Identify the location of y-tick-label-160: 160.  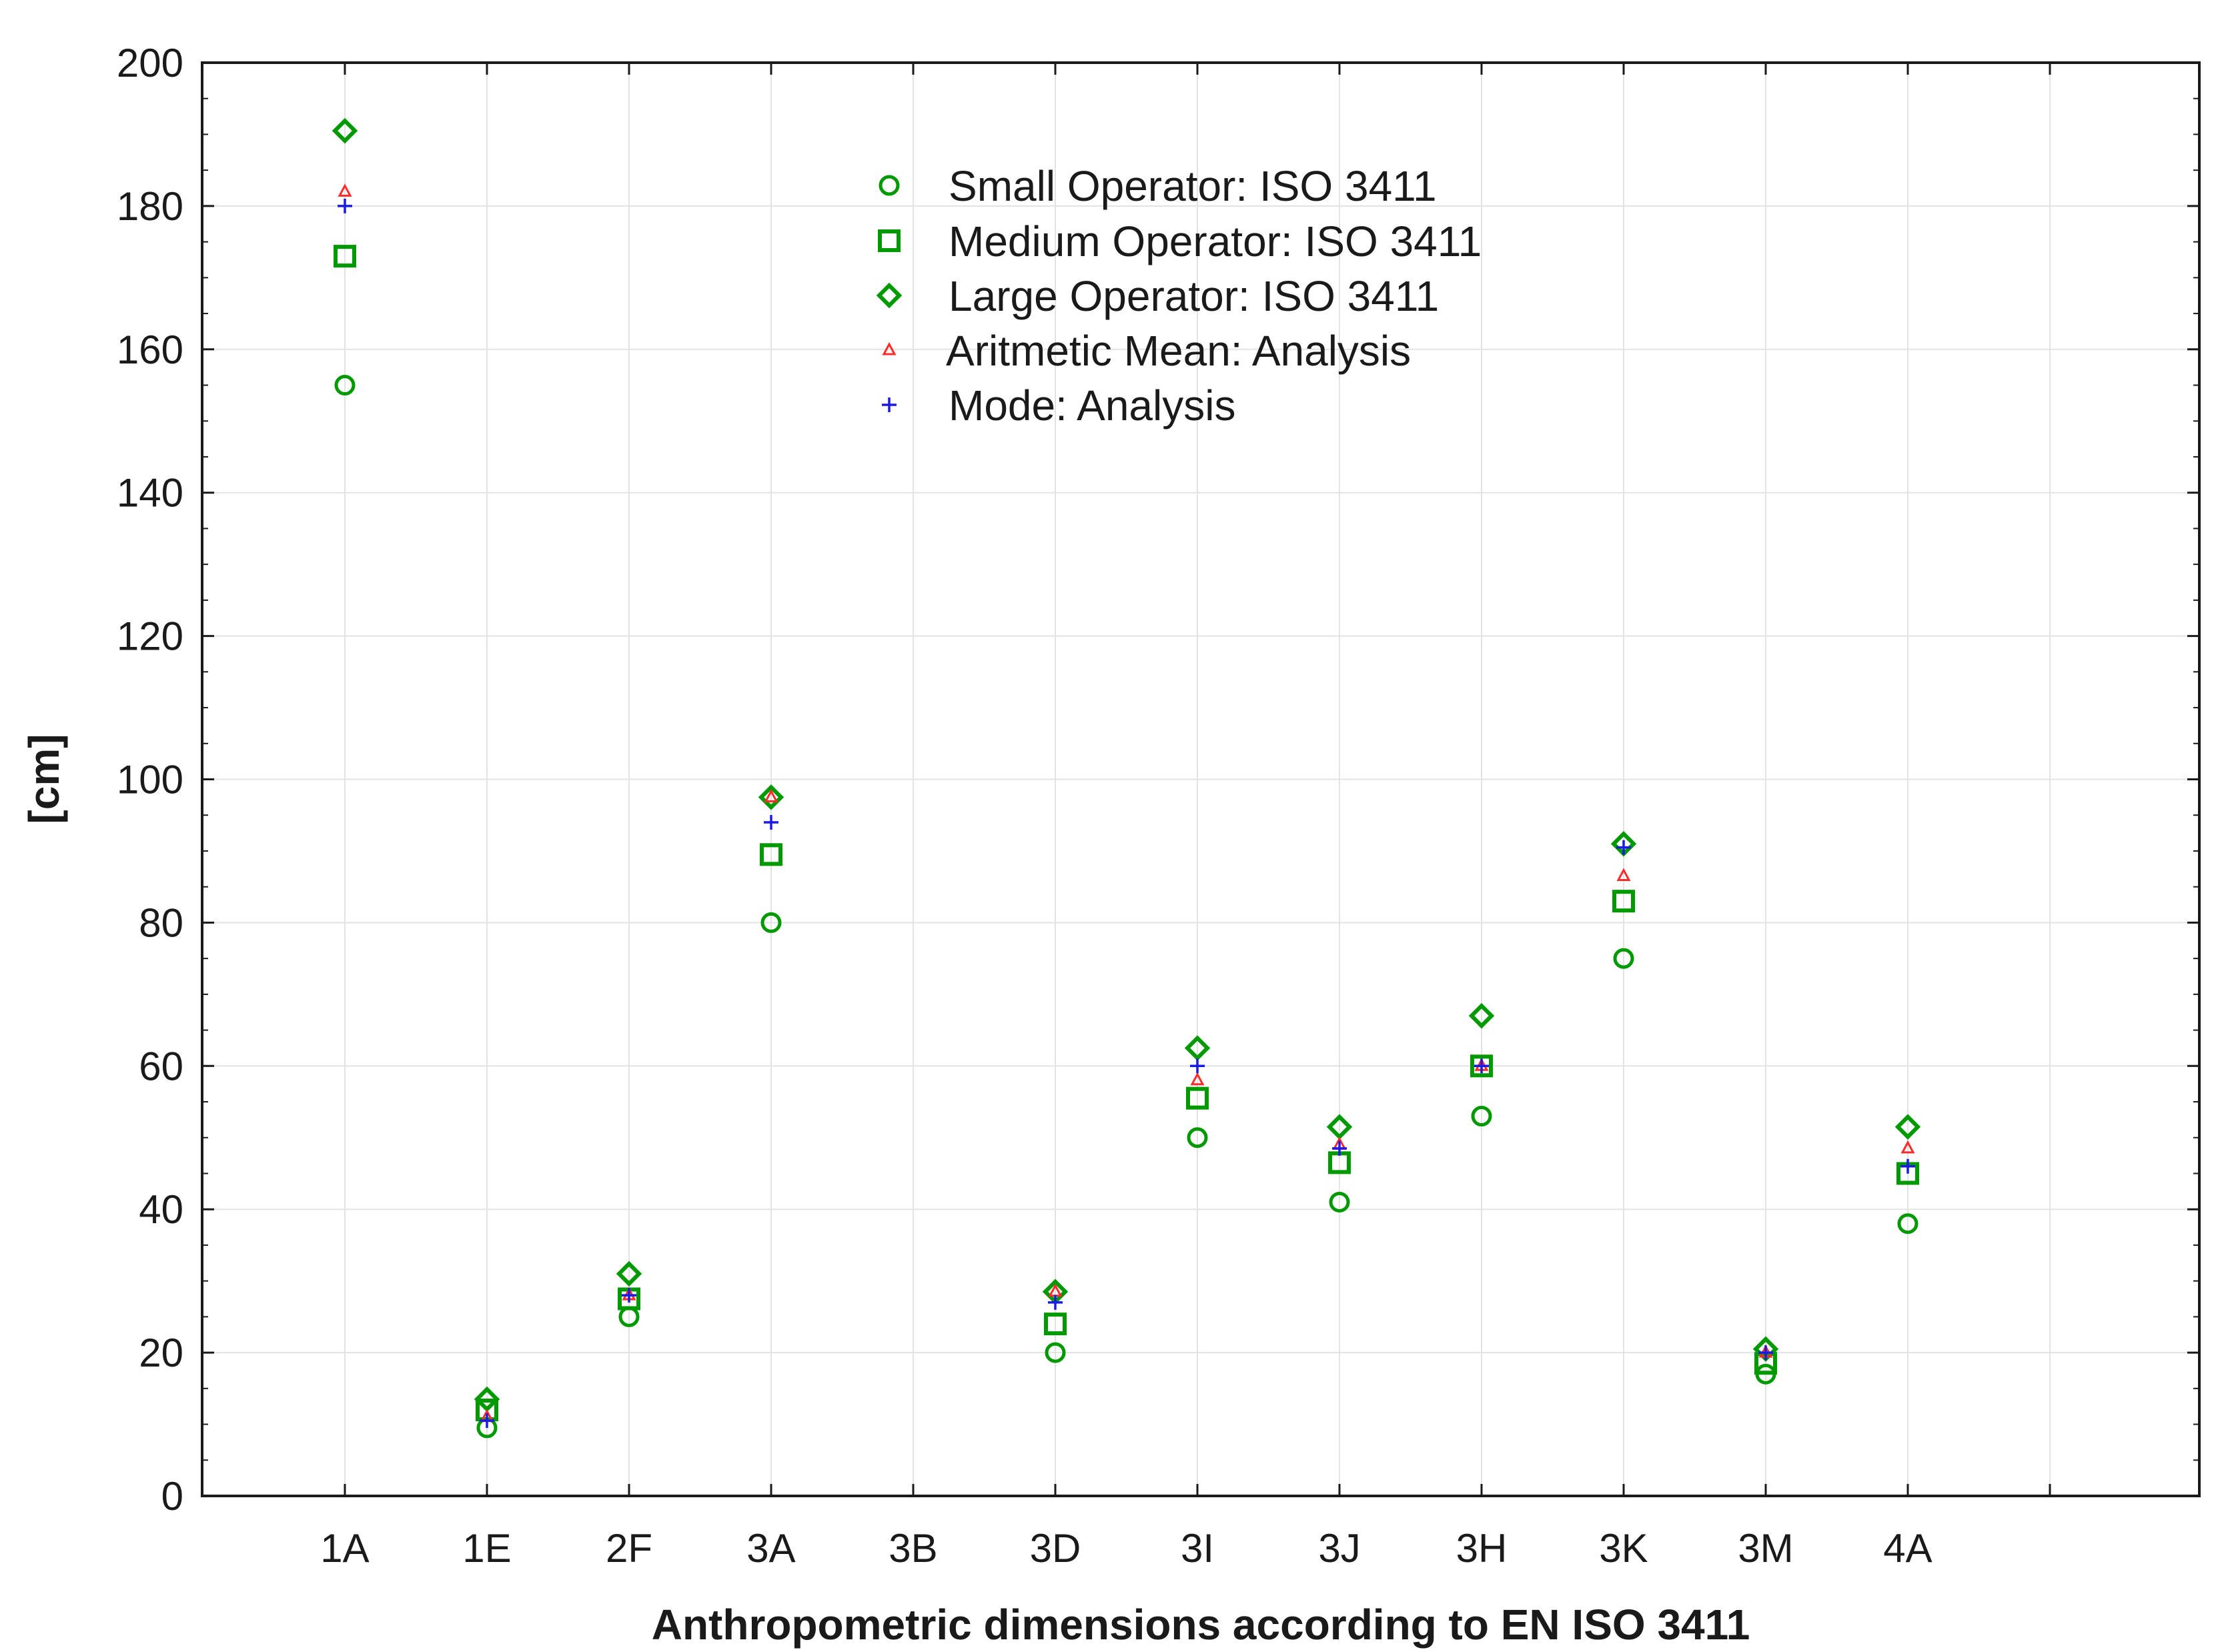
(150, 349).